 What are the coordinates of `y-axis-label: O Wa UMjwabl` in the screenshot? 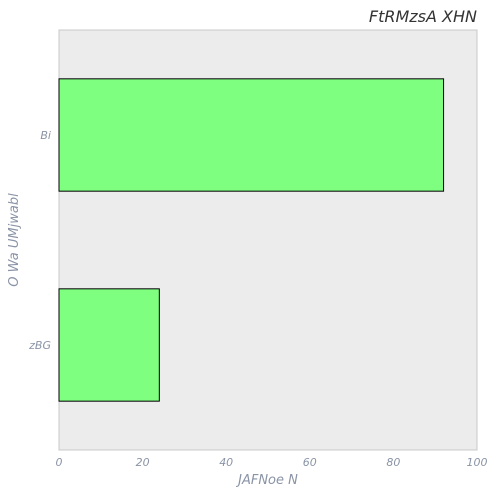 It's located at (14, 240).